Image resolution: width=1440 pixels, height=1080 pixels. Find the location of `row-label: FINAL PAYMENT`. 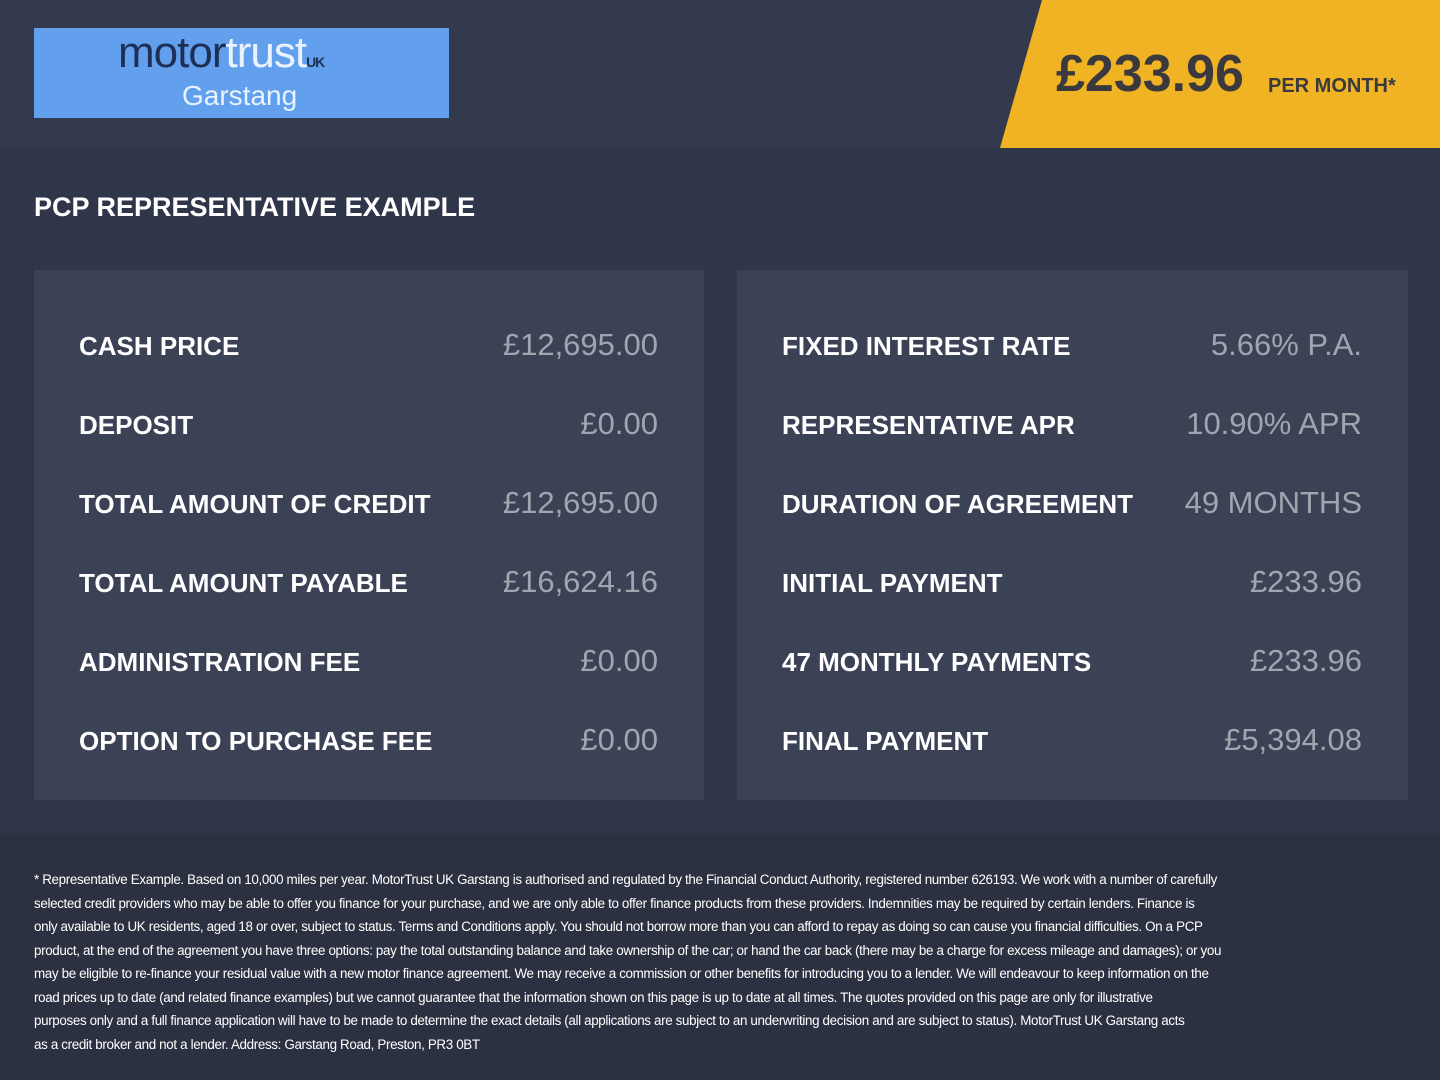

row-label: FINAL PAYMENT is located at coordinates (885, 741).